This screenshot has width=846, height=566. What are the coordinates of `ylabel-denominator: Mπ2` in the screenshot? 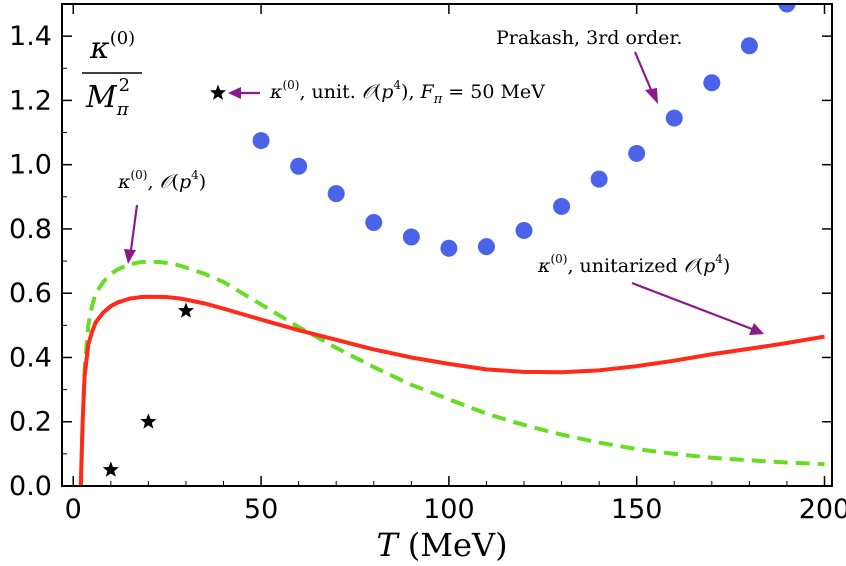 It's located at (107, 97).